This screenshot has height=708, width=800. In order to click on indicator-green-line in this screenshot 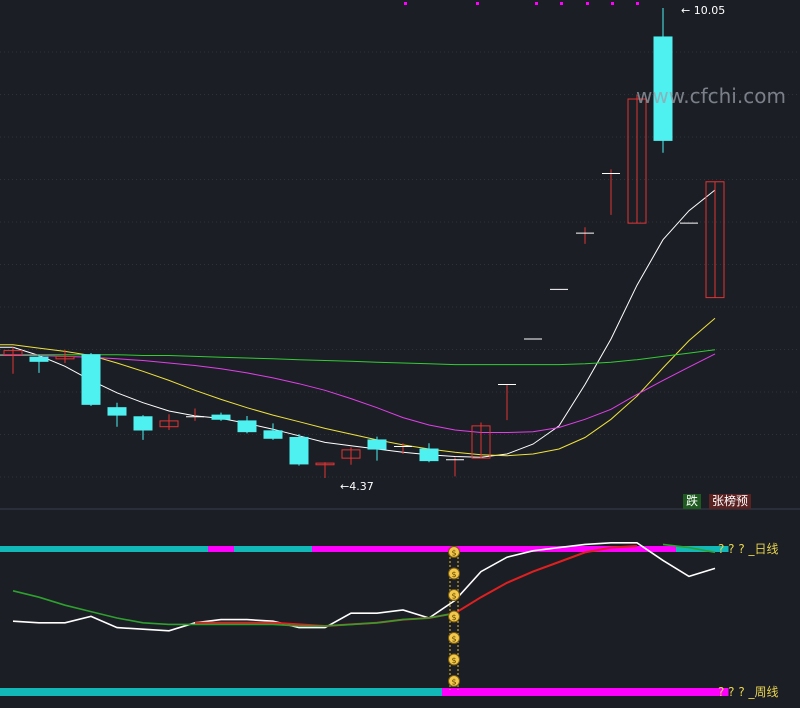, I will do `click(364, 585)`.